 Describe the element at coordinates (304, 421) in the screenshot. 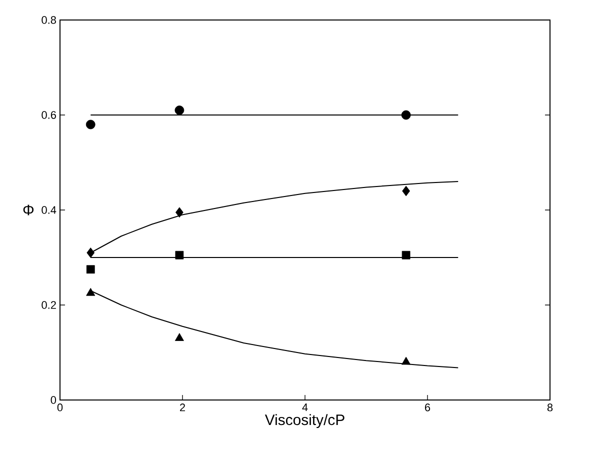

I see `x-axis-title: Viscosity/cP` at that location.